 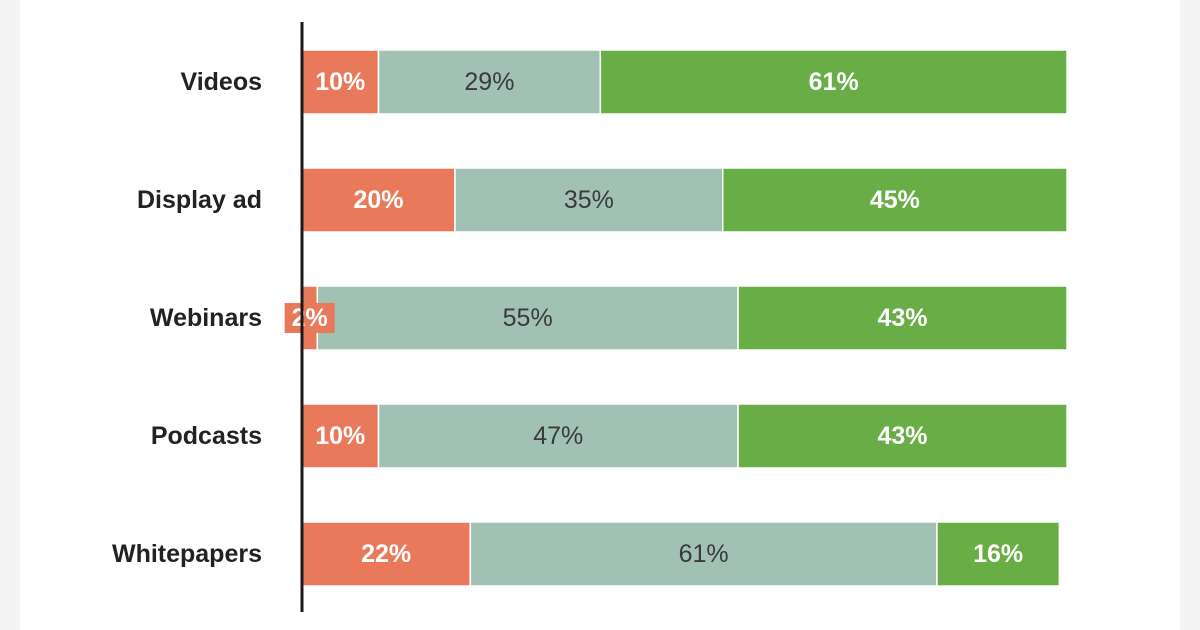 I want to click on data-label: 22%, so click(x=386, y=554).